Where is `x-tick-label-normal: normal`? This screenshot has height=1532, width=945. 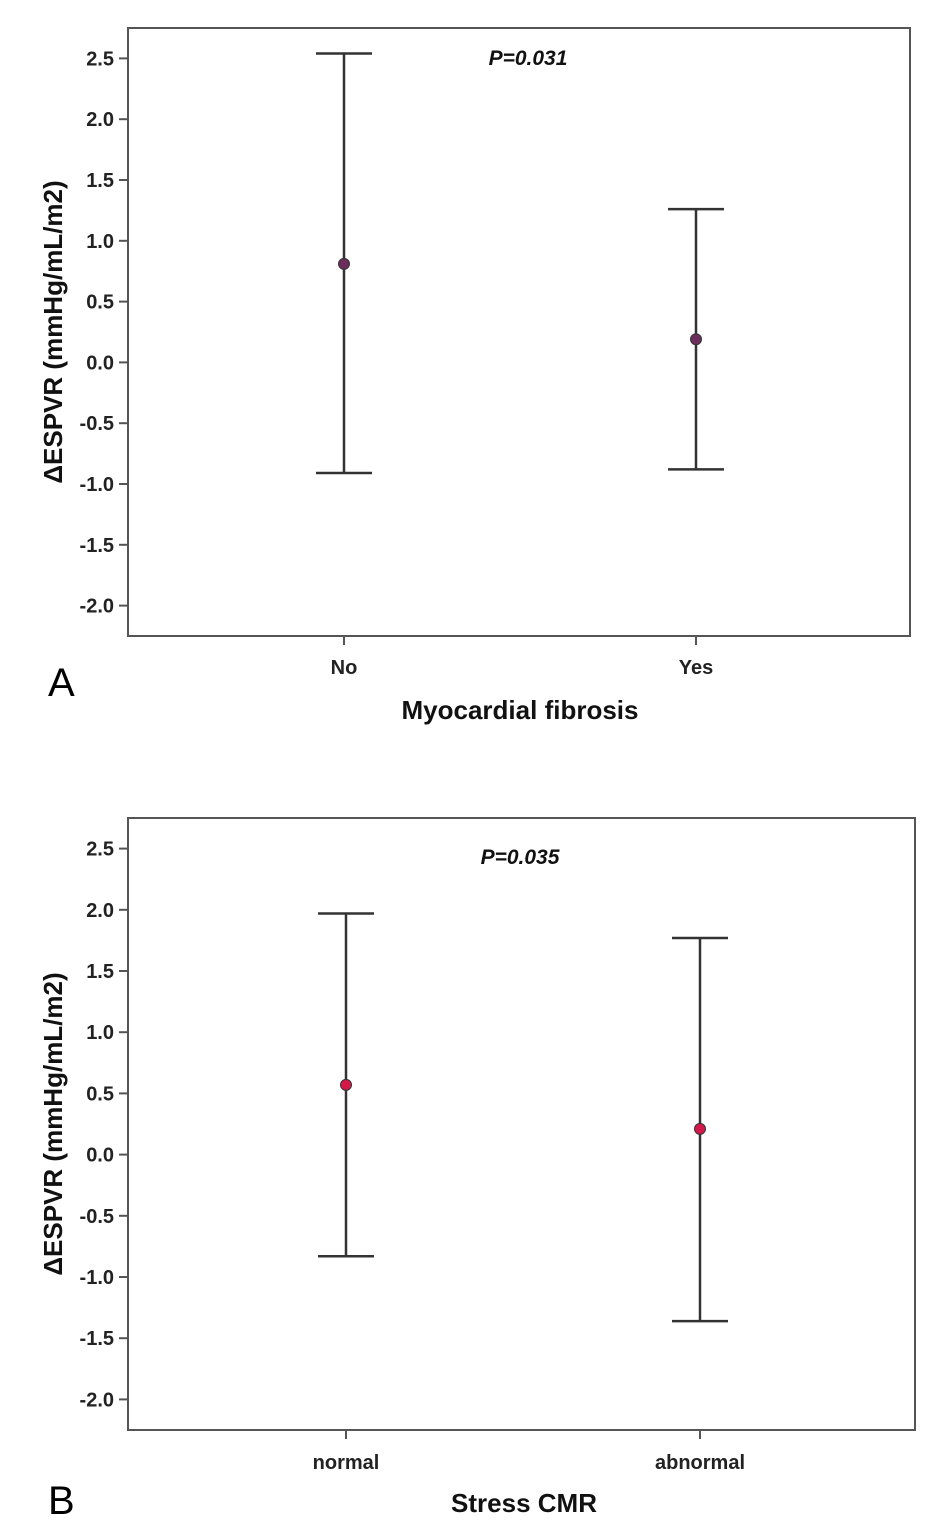 x-tick-label-normal: normal is located at coordinates (346, 1463).